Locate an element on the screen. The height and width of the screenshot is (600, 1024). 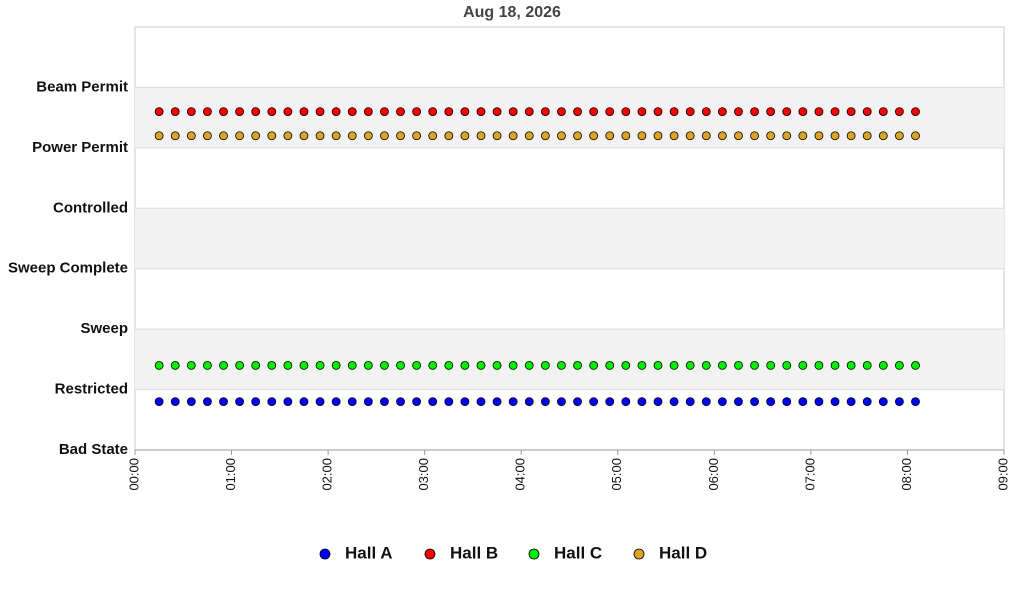
x-tick-label: 07:00 is located at coordinates (809, 474).